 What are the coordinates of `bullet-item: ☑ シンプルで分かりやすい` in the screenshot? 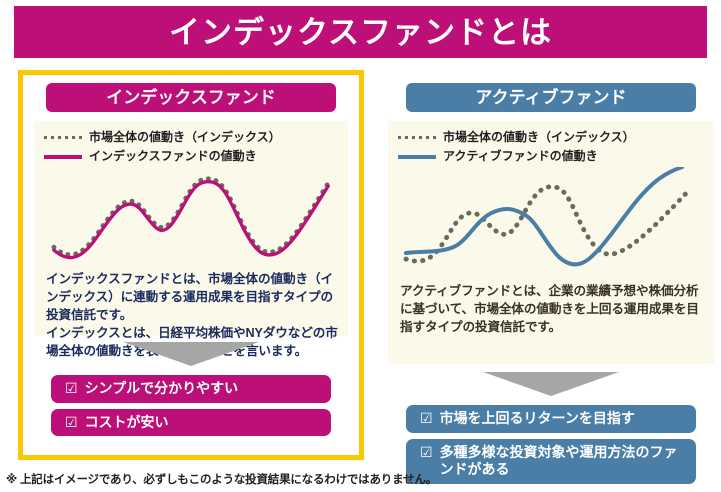 It's located at (191, 389).